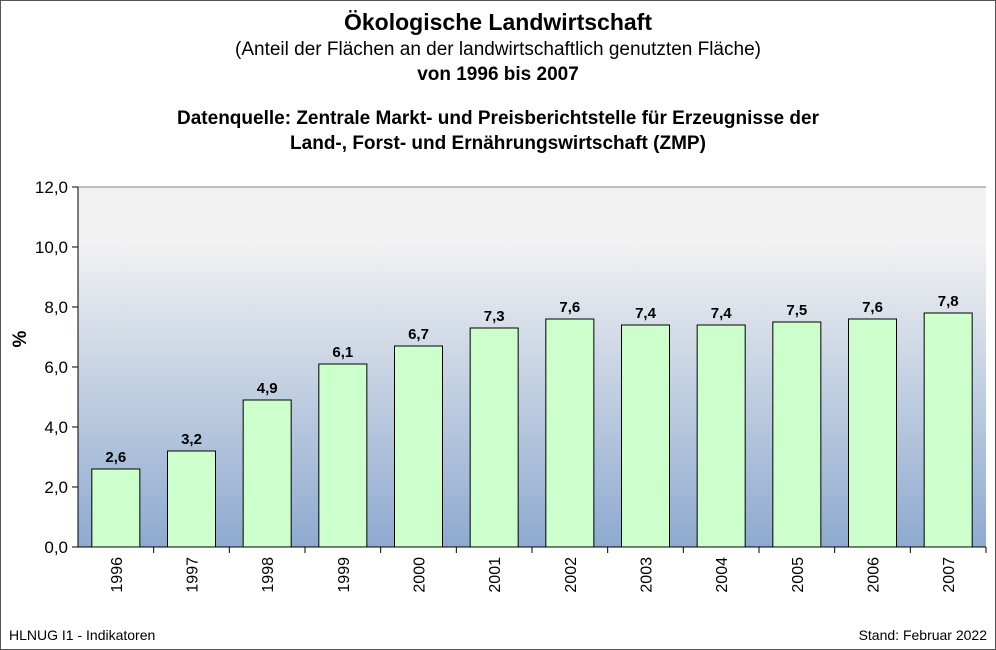 This screenshot has width=996, height=650. Describe the element at coordinates (494, 437) in the screenshot. I see `bar-2001` at that location.